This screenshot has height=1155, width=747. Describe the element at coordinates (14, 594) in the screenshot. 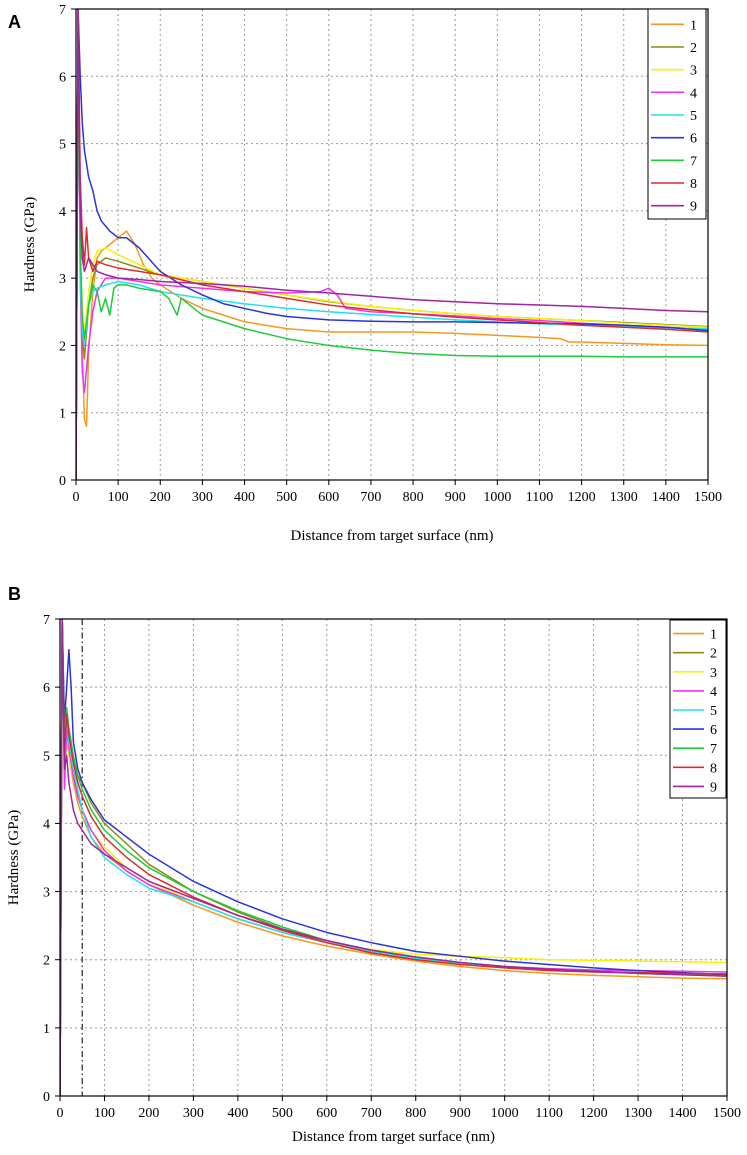

I see `panel-label-b: B` at that location.